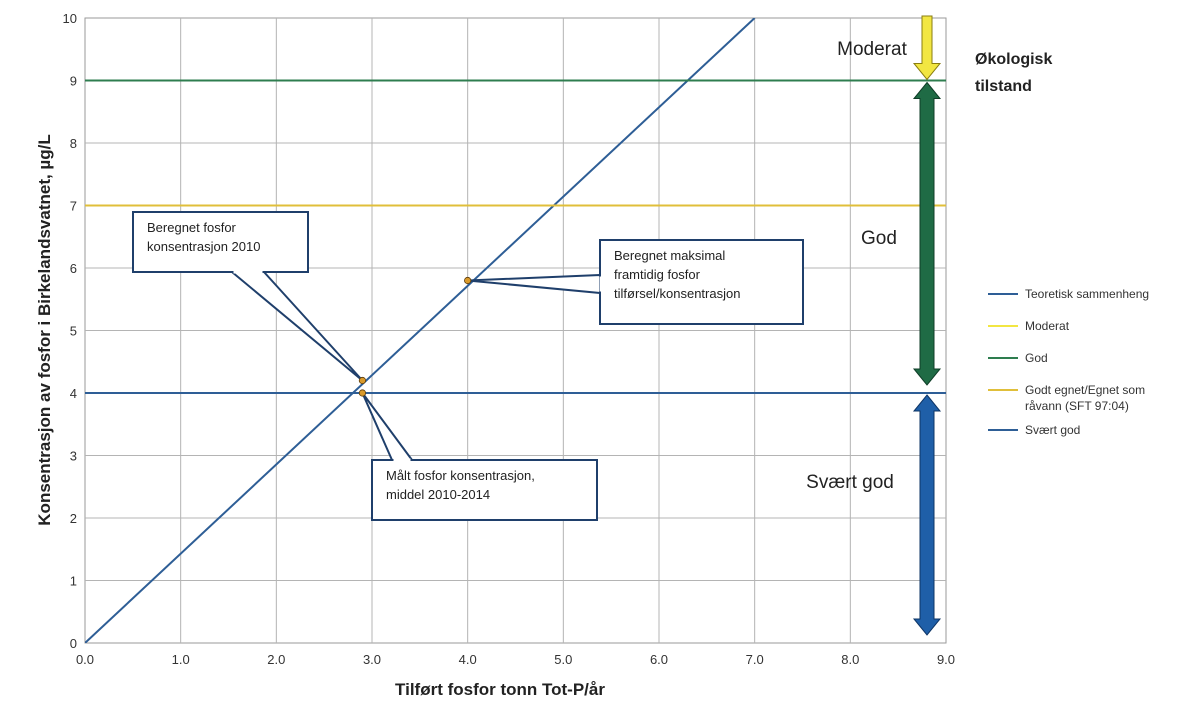  Describe the element at coordinates (73, 81) in the screenshot. I see `y-tick-label: 9` at that location.